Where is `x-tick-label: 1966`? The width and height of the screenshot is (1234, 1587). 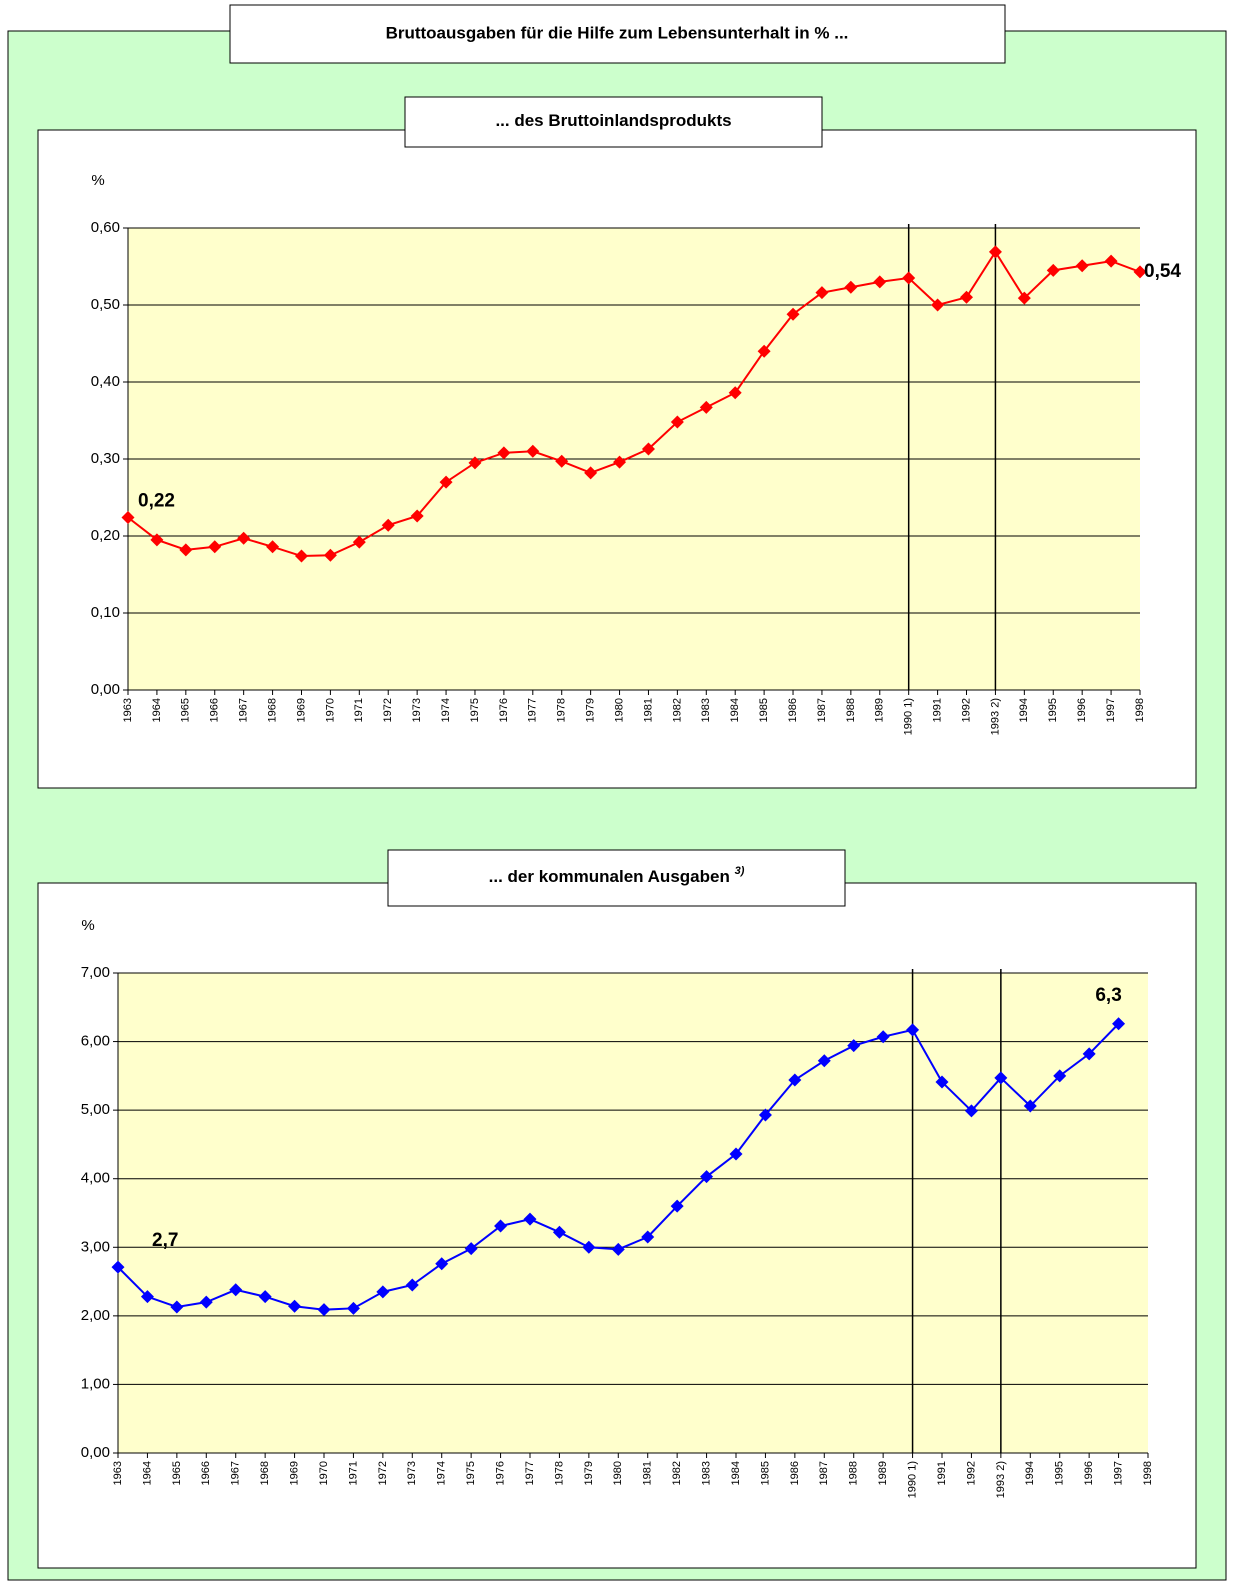
x-tick-label: 1966 is located at coordinates (215, 710).